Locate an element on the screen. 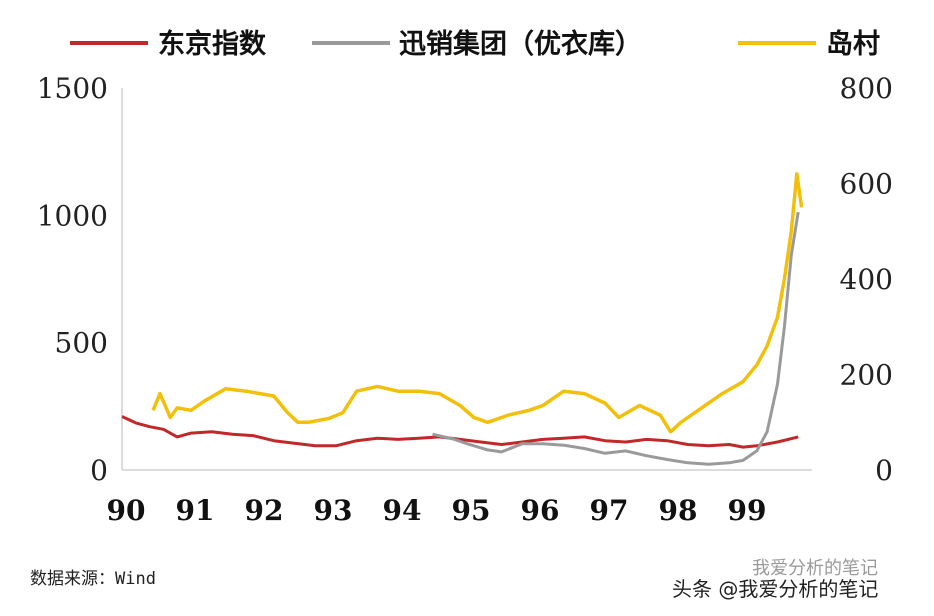 The image size is (934, 616). y-axis-left-ticks: 1500 1000 500 0 is located at coordinates (72, 279).